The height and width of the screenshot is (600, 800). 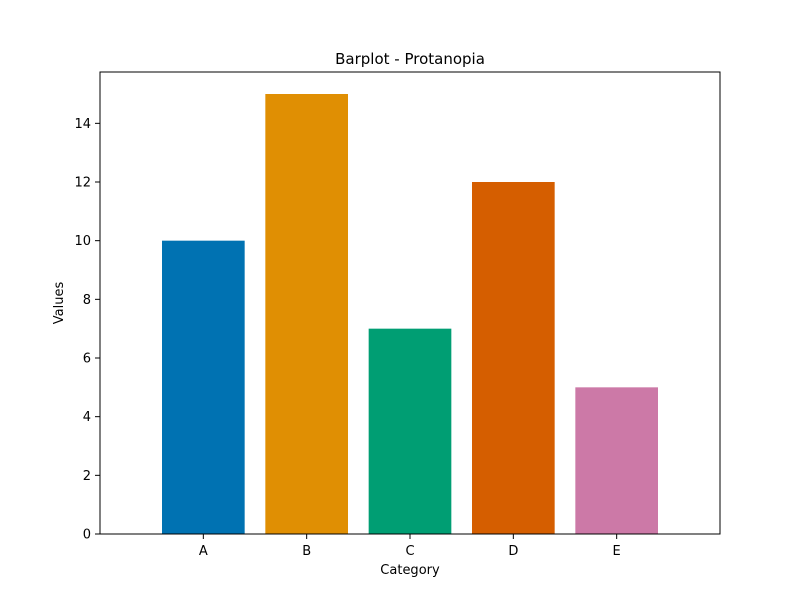 What do you see at coordinates (203, 551) in the screenshot?
I see `x-tick-label: A` at bounding box center [203, 551].